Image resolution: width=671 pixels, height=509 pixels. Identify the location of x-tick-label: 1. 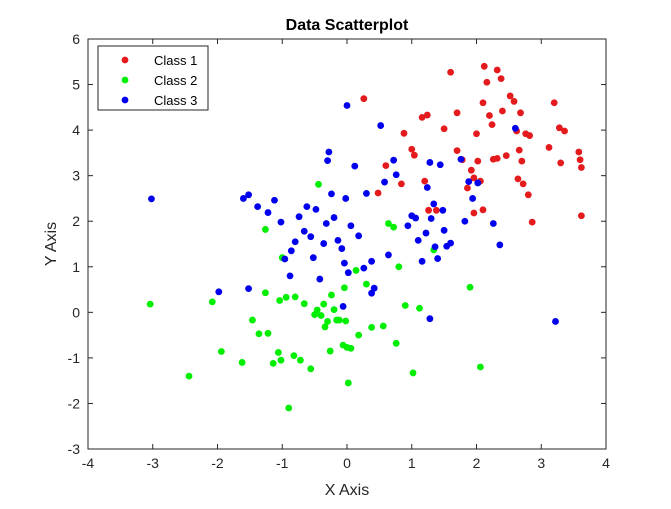
(412, 463).